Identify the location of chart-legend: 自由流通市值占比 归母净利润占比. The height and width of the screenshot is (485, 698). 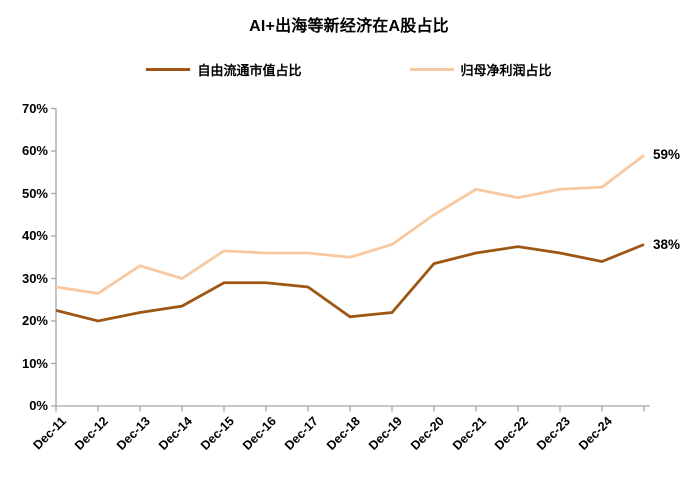
(349, 69).